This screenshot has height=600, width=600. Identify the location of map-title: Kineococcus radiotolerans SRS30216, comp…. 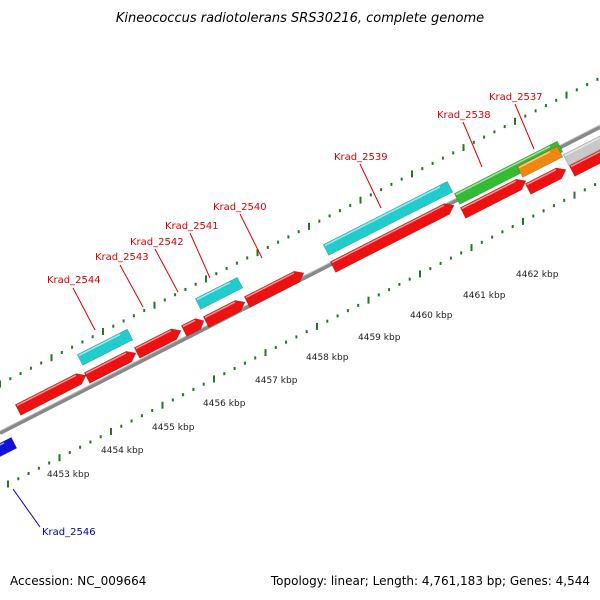
(300, 18).